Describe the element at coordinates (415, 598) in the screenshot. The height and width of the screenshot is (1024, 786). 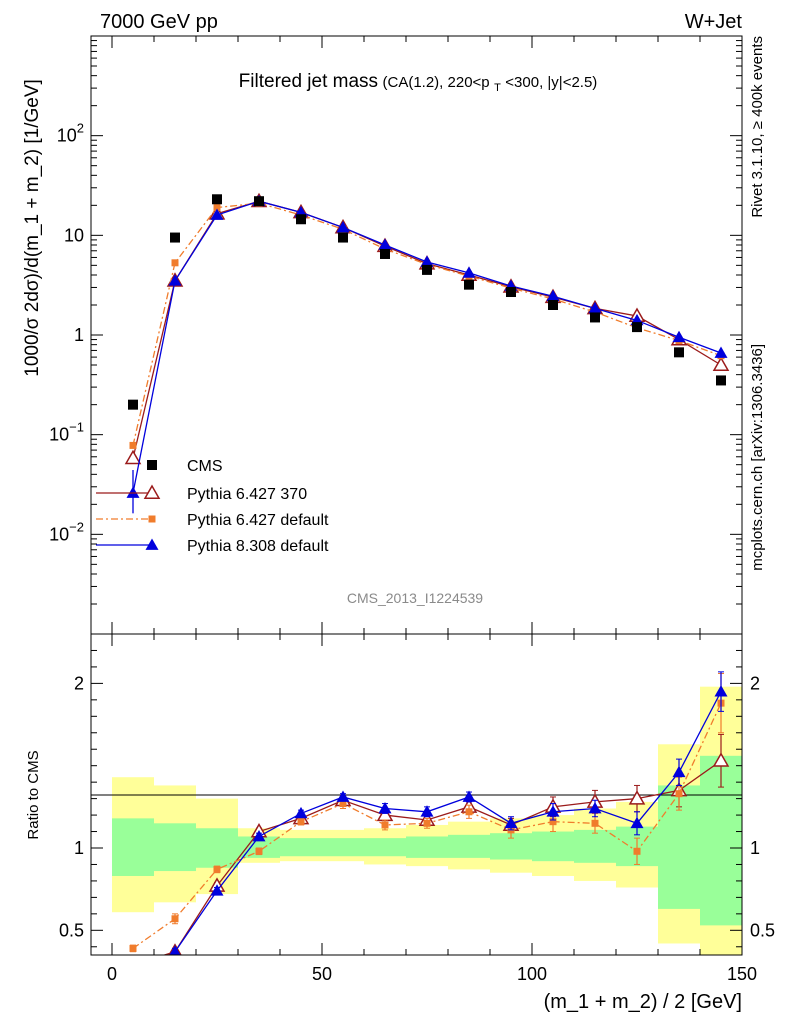
I see `watermark: CMS_2013_I1224539` at that location.